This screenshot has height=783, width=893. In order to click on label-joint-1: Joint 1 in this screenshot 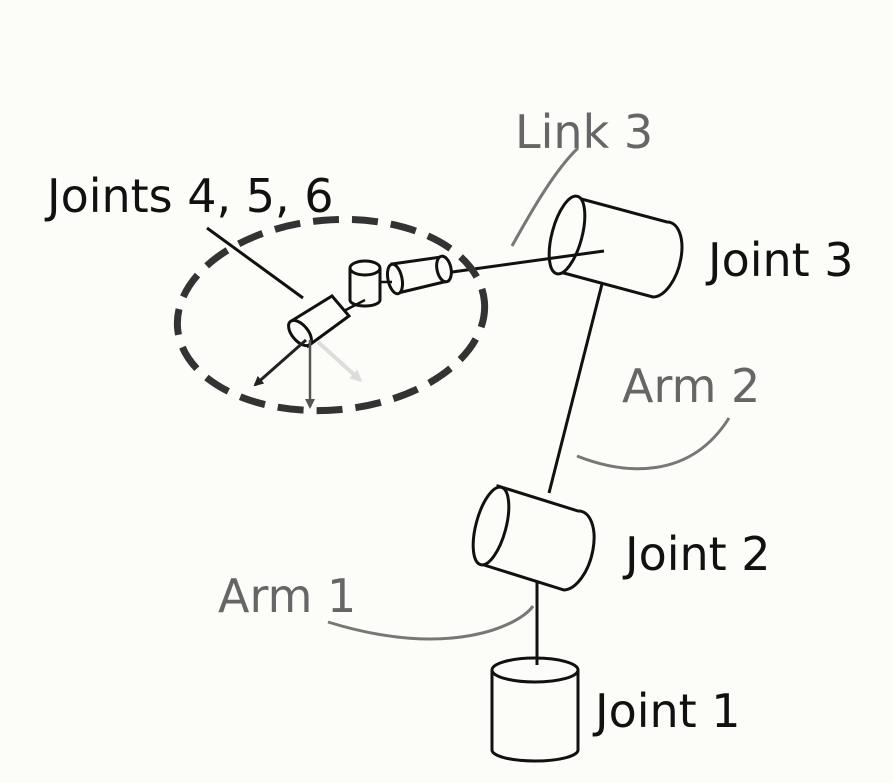, I will do `click(666, 711)`.